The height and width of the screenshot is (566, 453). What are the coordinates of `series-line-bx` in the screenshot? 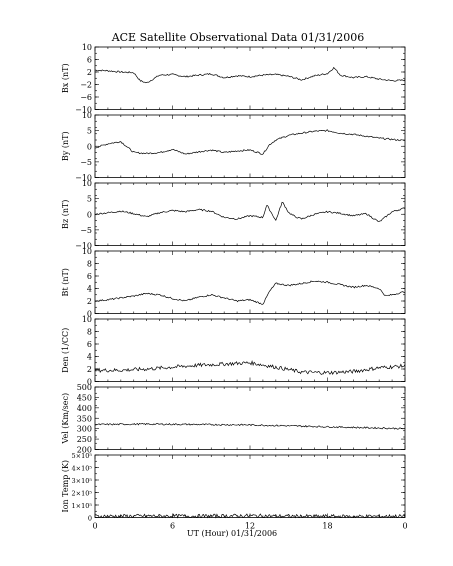 It's located at (250, 75).